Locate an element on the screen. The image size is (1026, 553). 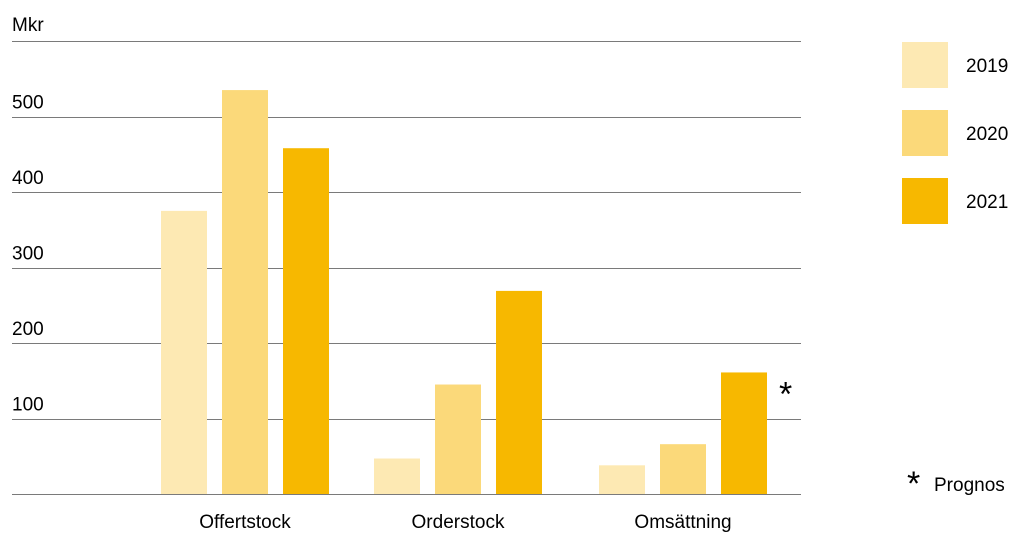
legend-label: 2021 is located at coordinates (987, 202).